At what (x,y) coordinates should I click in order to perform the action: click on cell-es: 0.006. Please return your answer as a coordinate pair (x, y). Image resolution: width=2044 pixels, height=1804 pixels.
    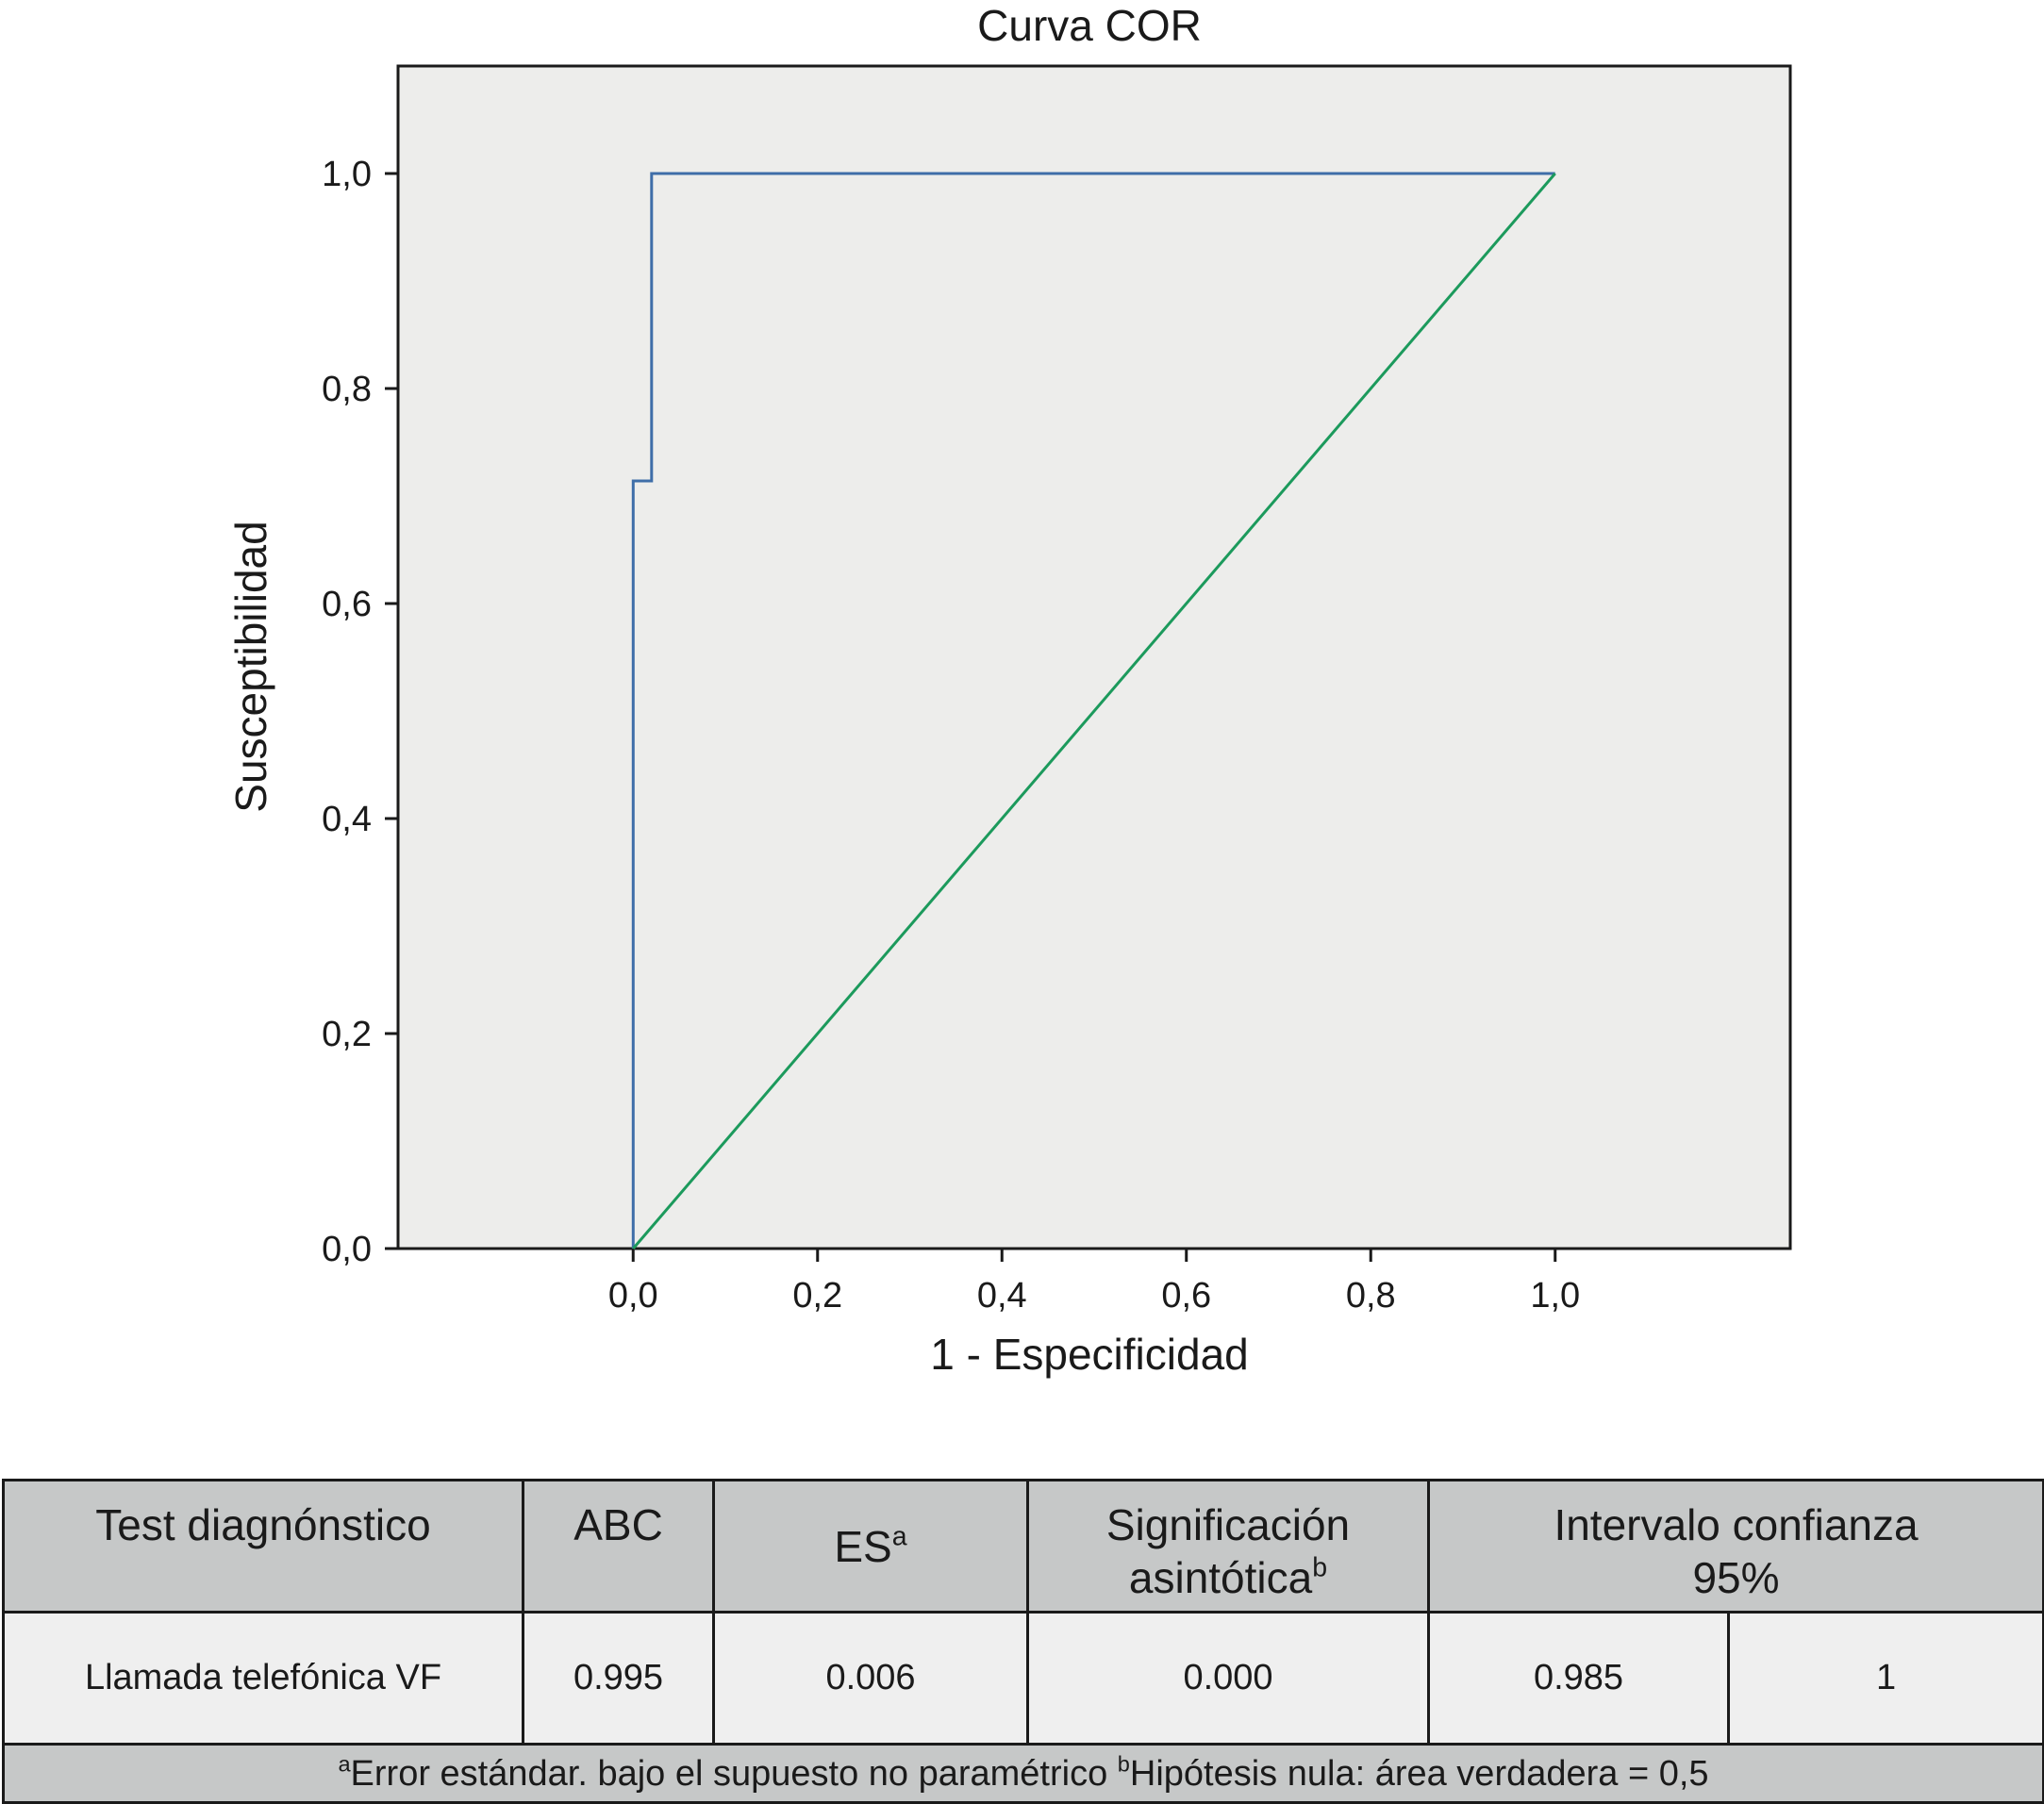
    Looking at the image, I should click on (871, 1678).